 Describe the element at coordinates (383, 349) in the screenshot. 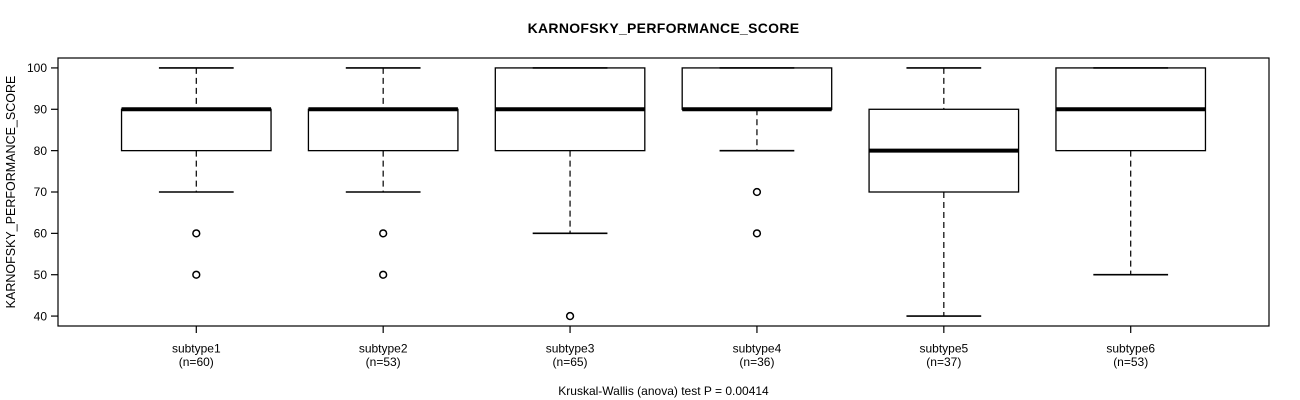

I see `x-category-label: subtype2` at that location.